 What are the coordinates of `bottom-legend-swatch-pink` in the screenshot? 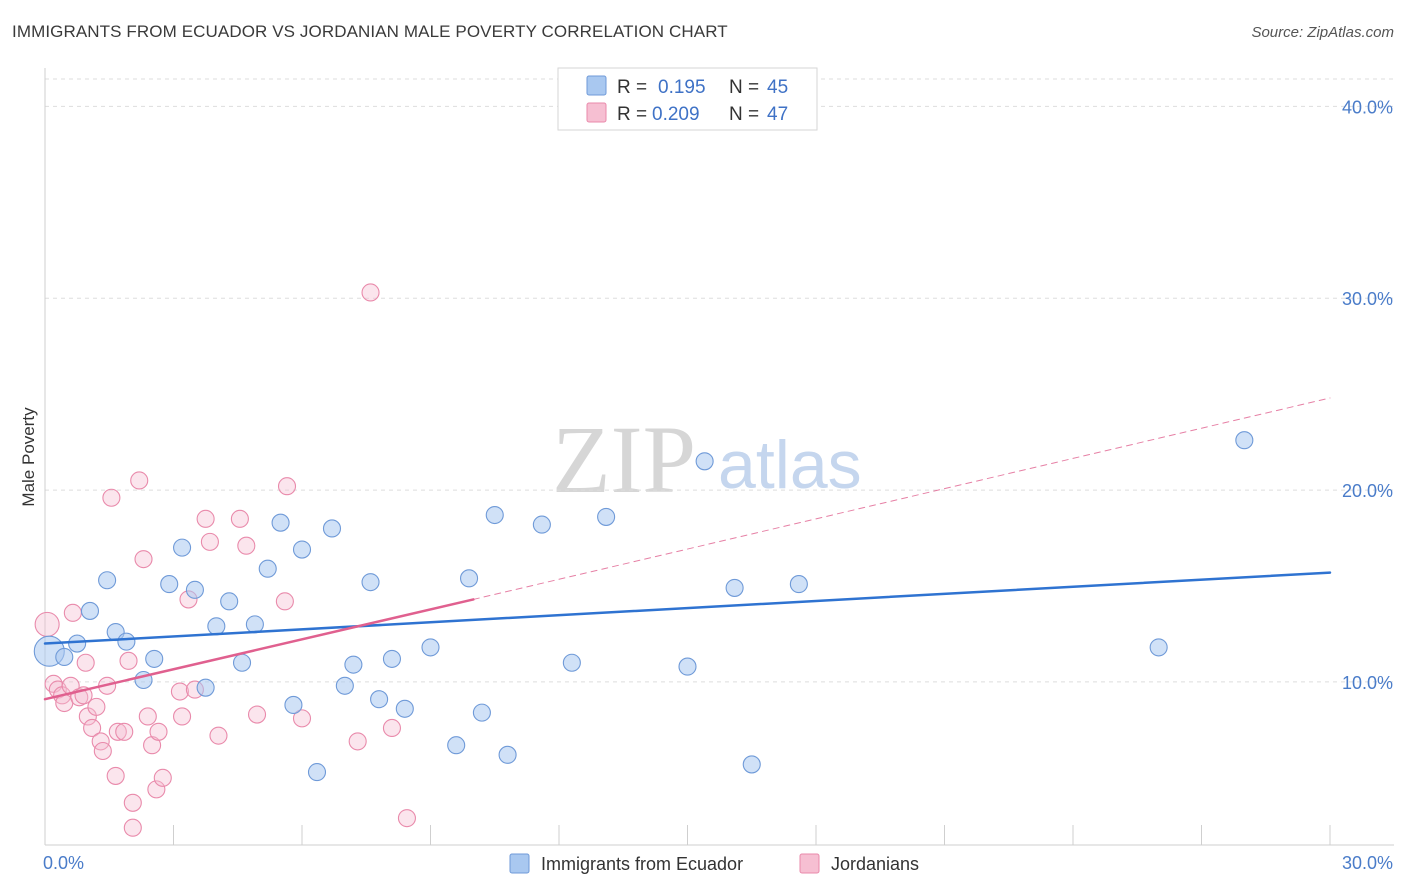 It's located at (809, 863).